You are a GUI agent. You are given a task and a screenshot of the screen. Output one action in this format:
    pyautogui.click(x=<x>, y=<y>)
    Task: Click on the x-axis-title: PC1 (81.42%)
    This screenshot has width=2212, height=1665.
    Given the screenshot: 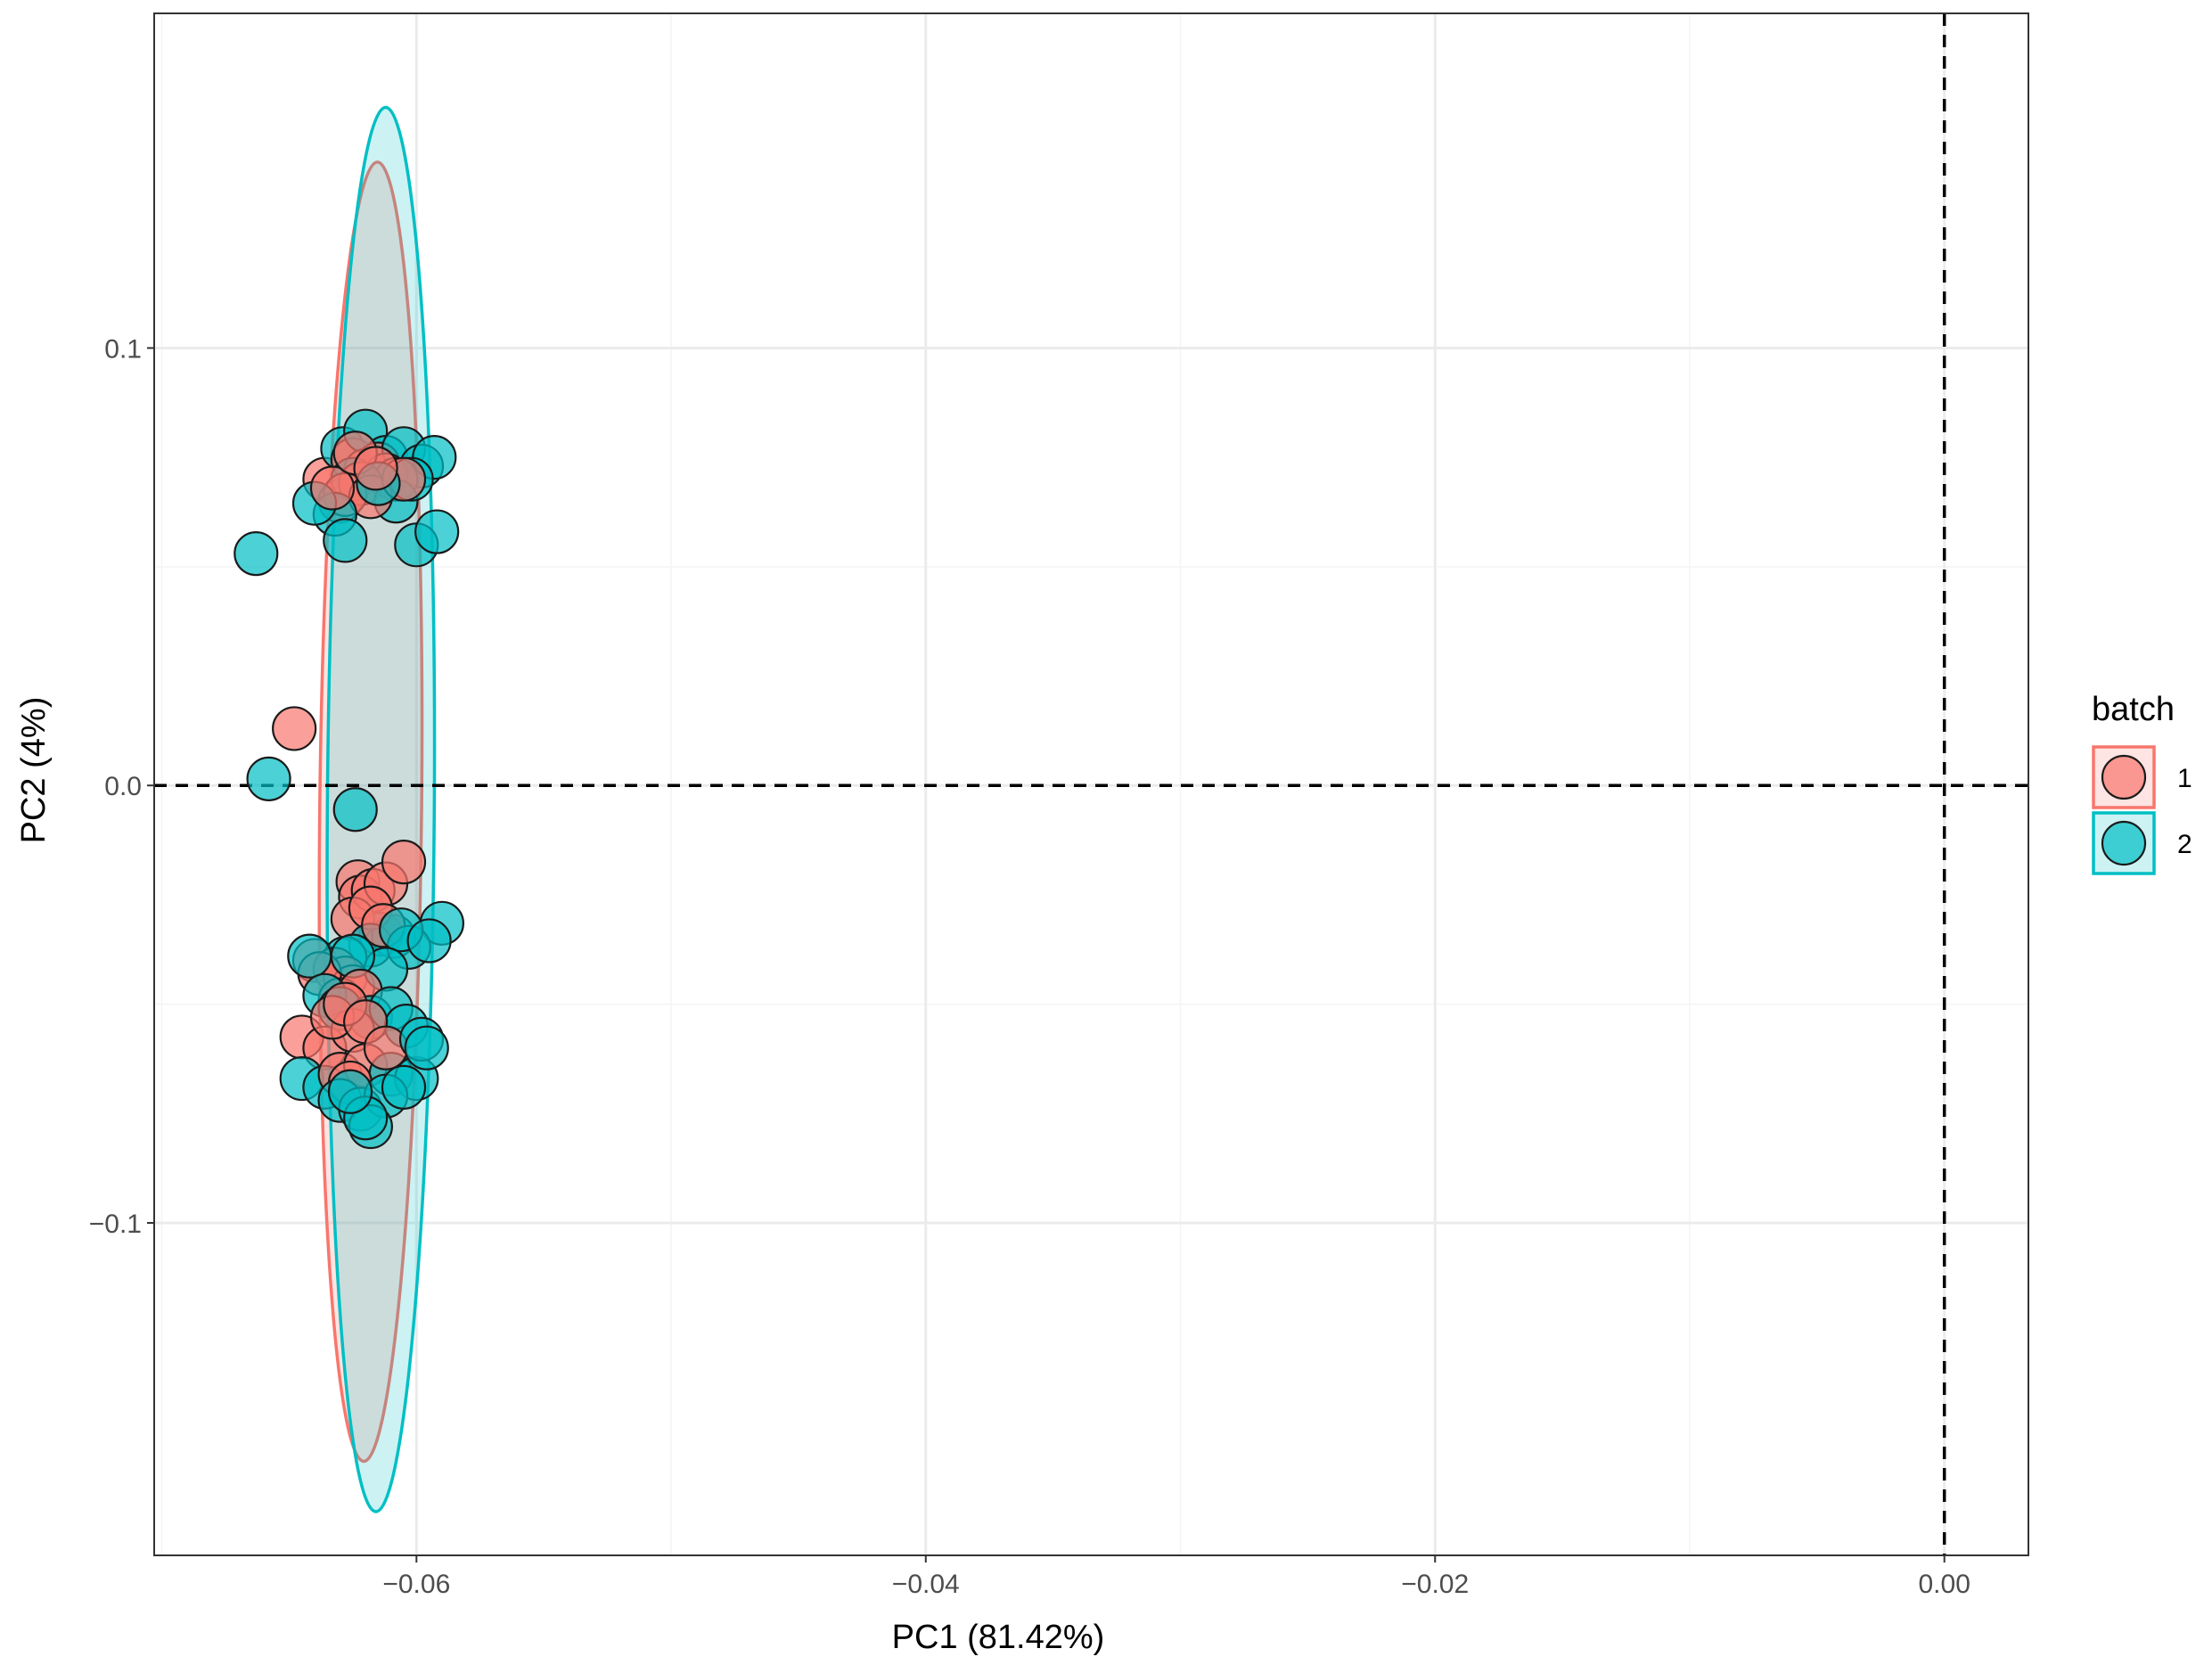 What is the action you would take?
    pyautogui.click(x=998, y=1637)
    